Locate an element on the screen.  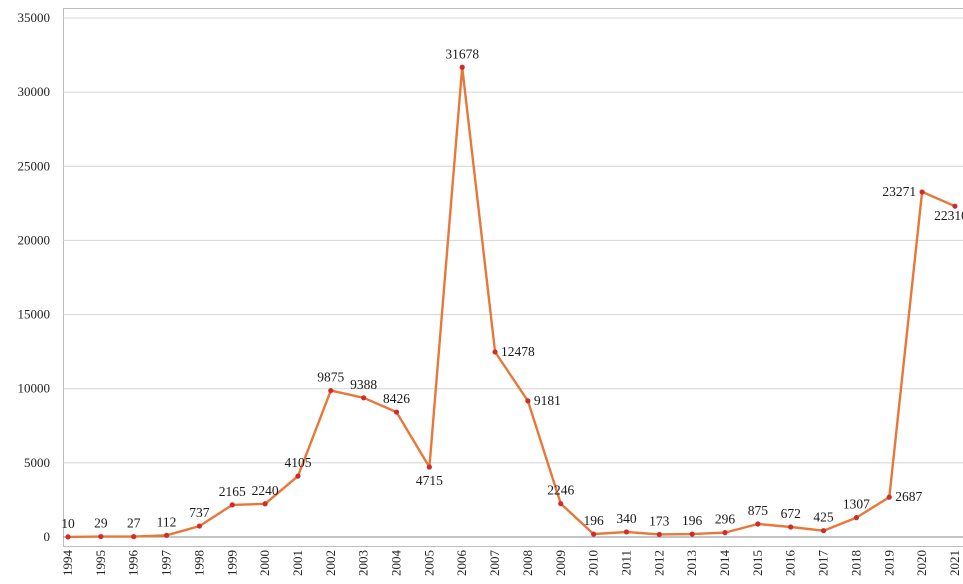
data-point-2021 is located at coordinates (955, 206).